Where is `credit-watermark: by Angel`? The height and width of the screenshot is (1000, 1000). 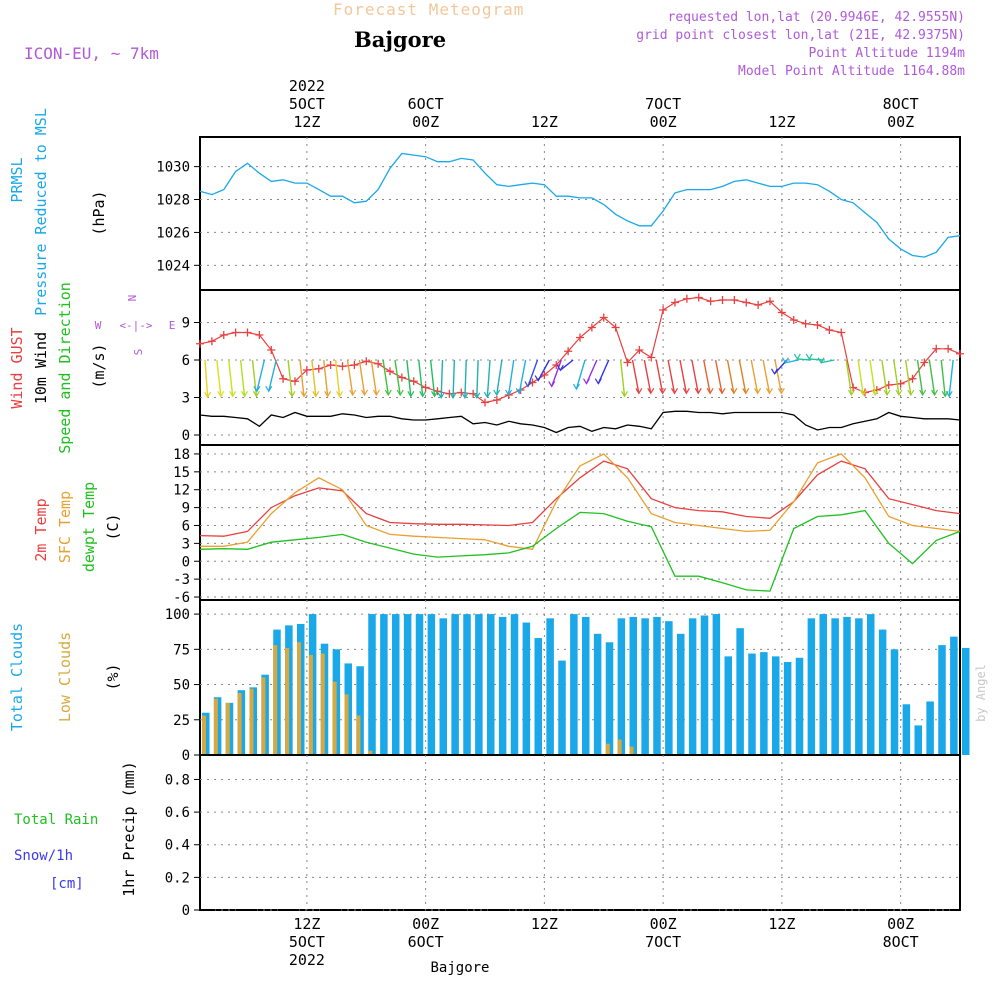 credit-watermark: by Angel is located at coordinates (981, 693).